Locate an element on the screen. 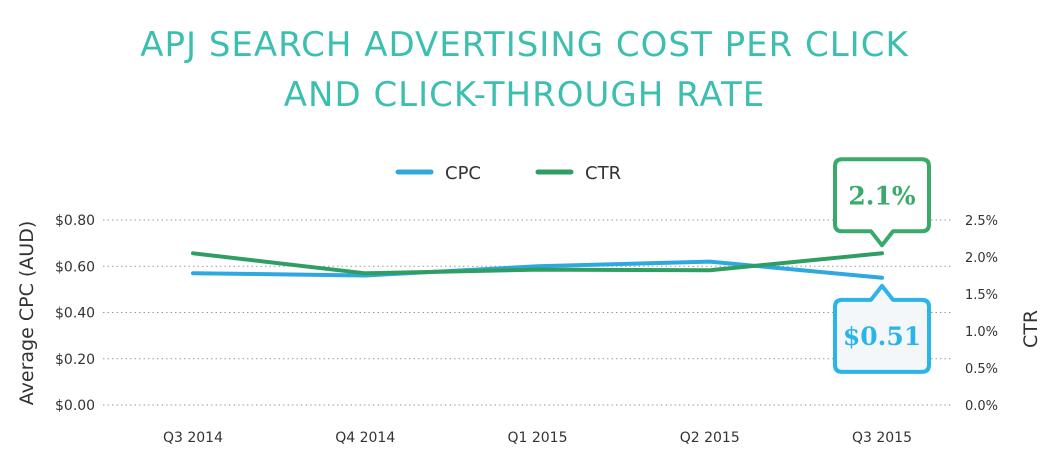 The width and height of the screenshot is (1049, 458). x-tick-label-1: Q4 2014 is located at coordinates (365, 438).